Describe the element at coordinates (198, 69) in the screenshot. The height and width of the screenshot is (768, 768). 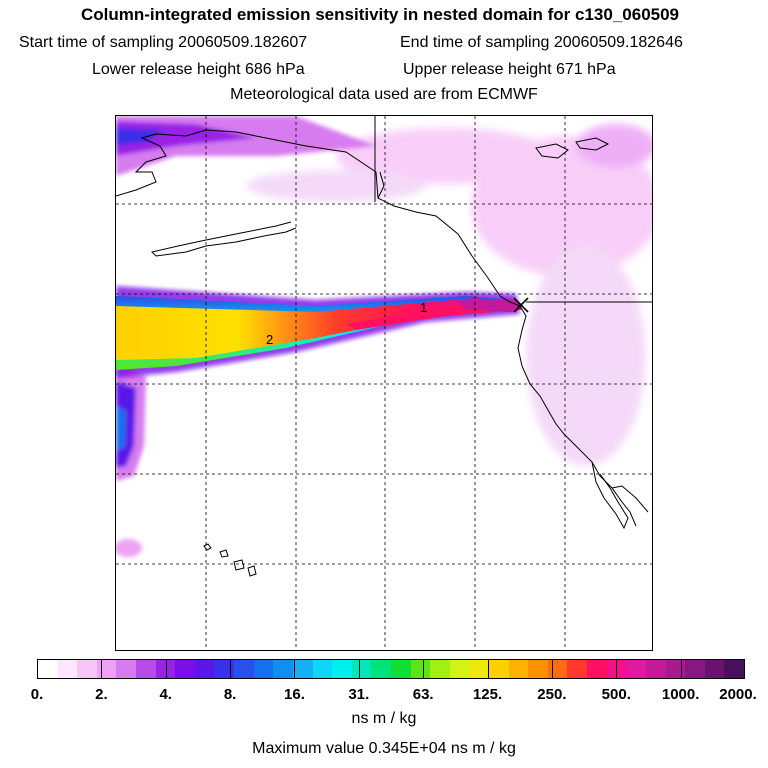
I see `lower-release-label: Lower release height 686 hPa` at that location.